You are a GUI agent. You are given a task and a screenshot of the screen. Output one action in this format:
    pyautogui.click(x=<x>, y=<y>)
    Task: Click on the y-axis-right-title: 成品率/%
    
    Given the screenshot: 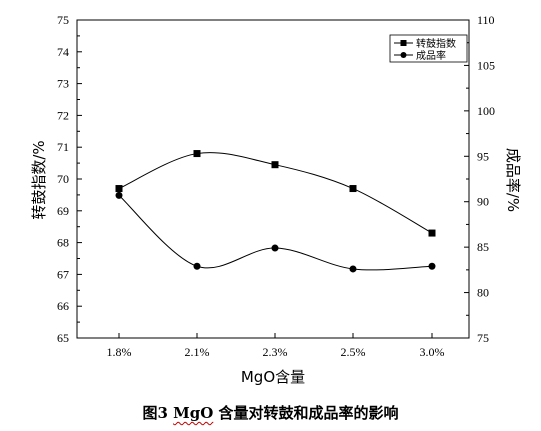 What is the action you would take?
    pyautogui.click(x=513, y=180)
    